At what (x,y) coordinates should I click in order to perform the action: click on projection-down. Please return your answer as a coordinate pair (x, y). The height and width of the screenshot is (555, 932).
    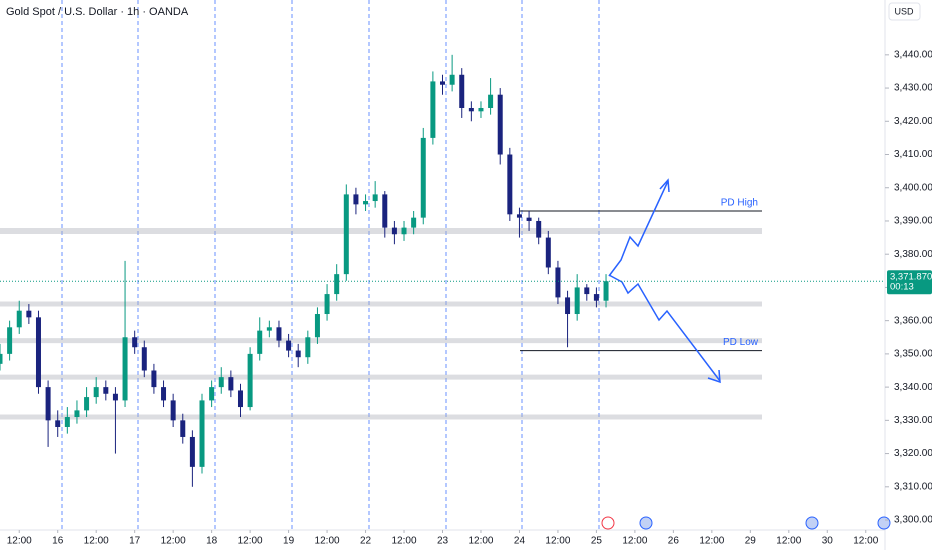
    Looking at the image, I should click on (664, 328).